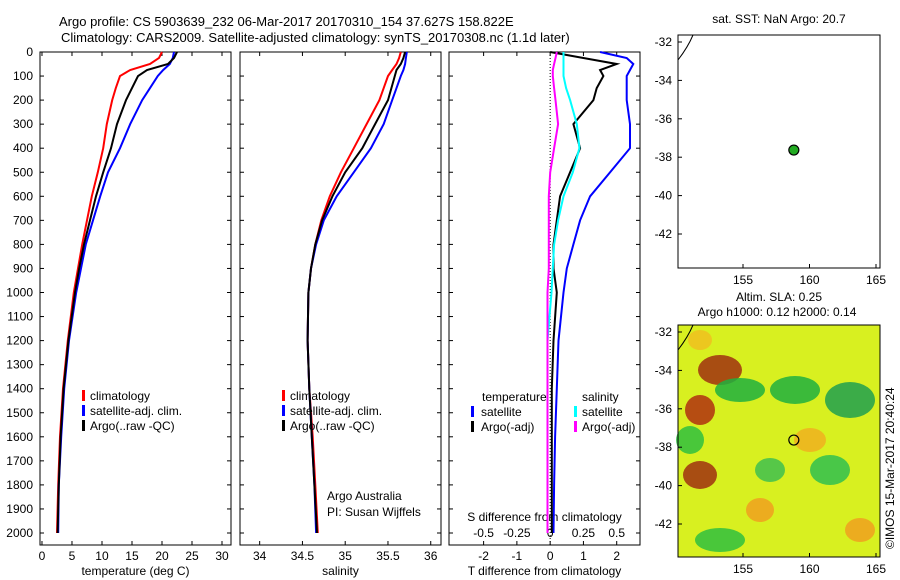 The height and width of the screenshot is (580, 900). What do you see at coordinates (23, 244) in the screenshot?
I see `y-tick-label: 800` at bounding box center [23, 244].